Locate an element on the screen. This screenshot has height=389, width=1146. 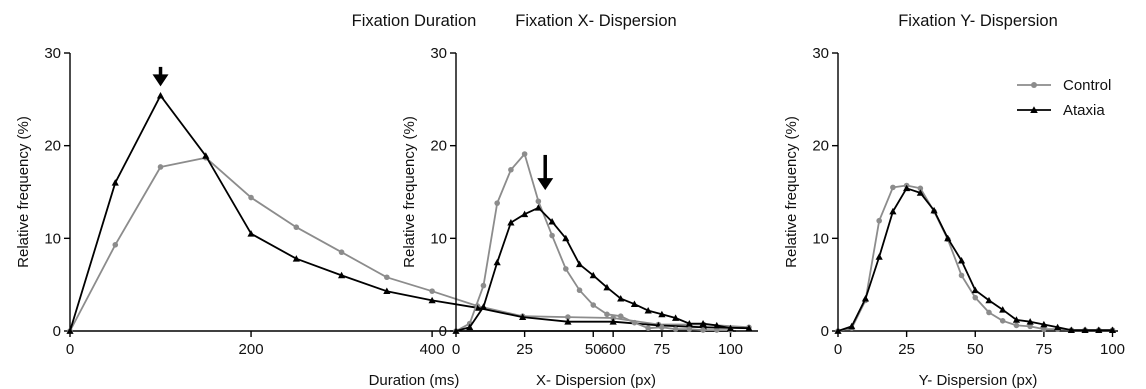
x-tick-label: 600 is located at coordinates (613, 349).